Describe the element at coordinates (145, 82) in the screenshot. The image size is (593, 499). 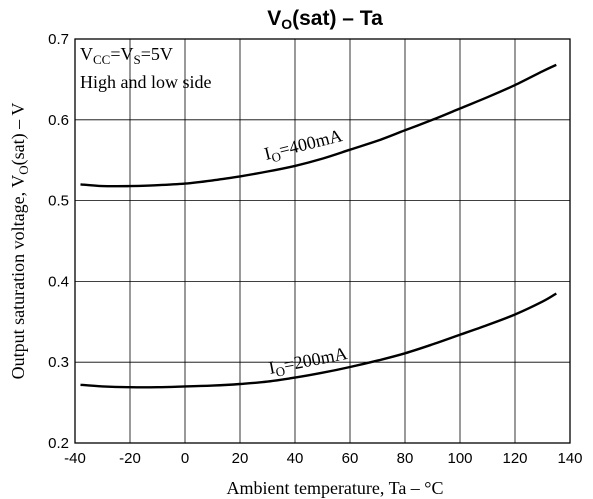
I see `condition-side: High and low side` at that location.